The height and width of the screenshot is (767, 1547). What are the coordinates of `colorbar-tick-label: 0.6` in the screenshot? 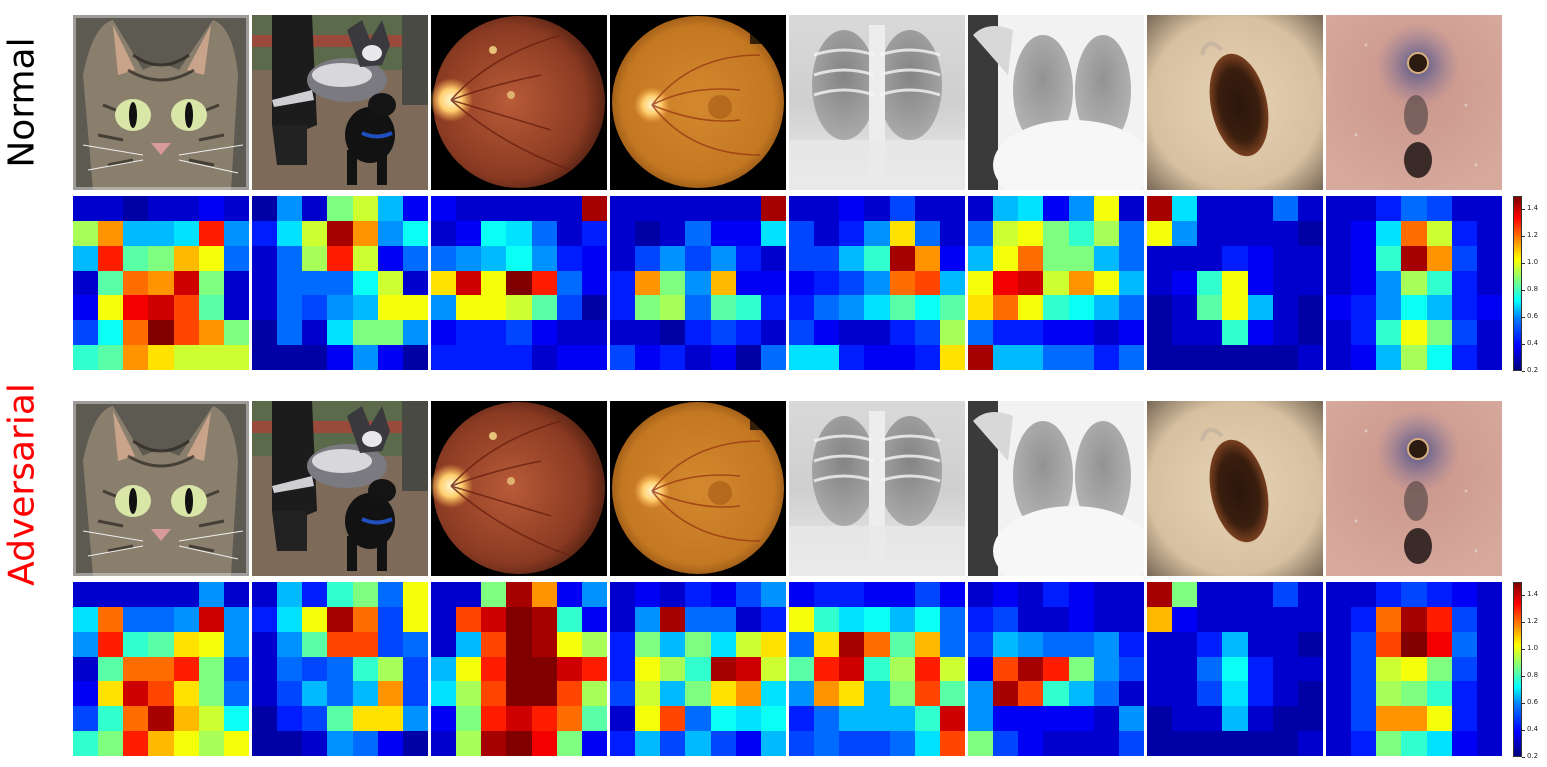 It's located at (1533, 702).